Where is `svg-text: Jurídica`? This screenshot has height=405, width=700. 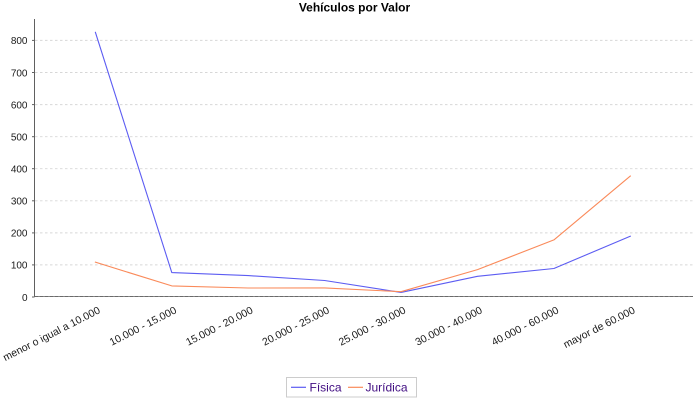 svg-text: Jurídica is located at coordinates (387, 387).